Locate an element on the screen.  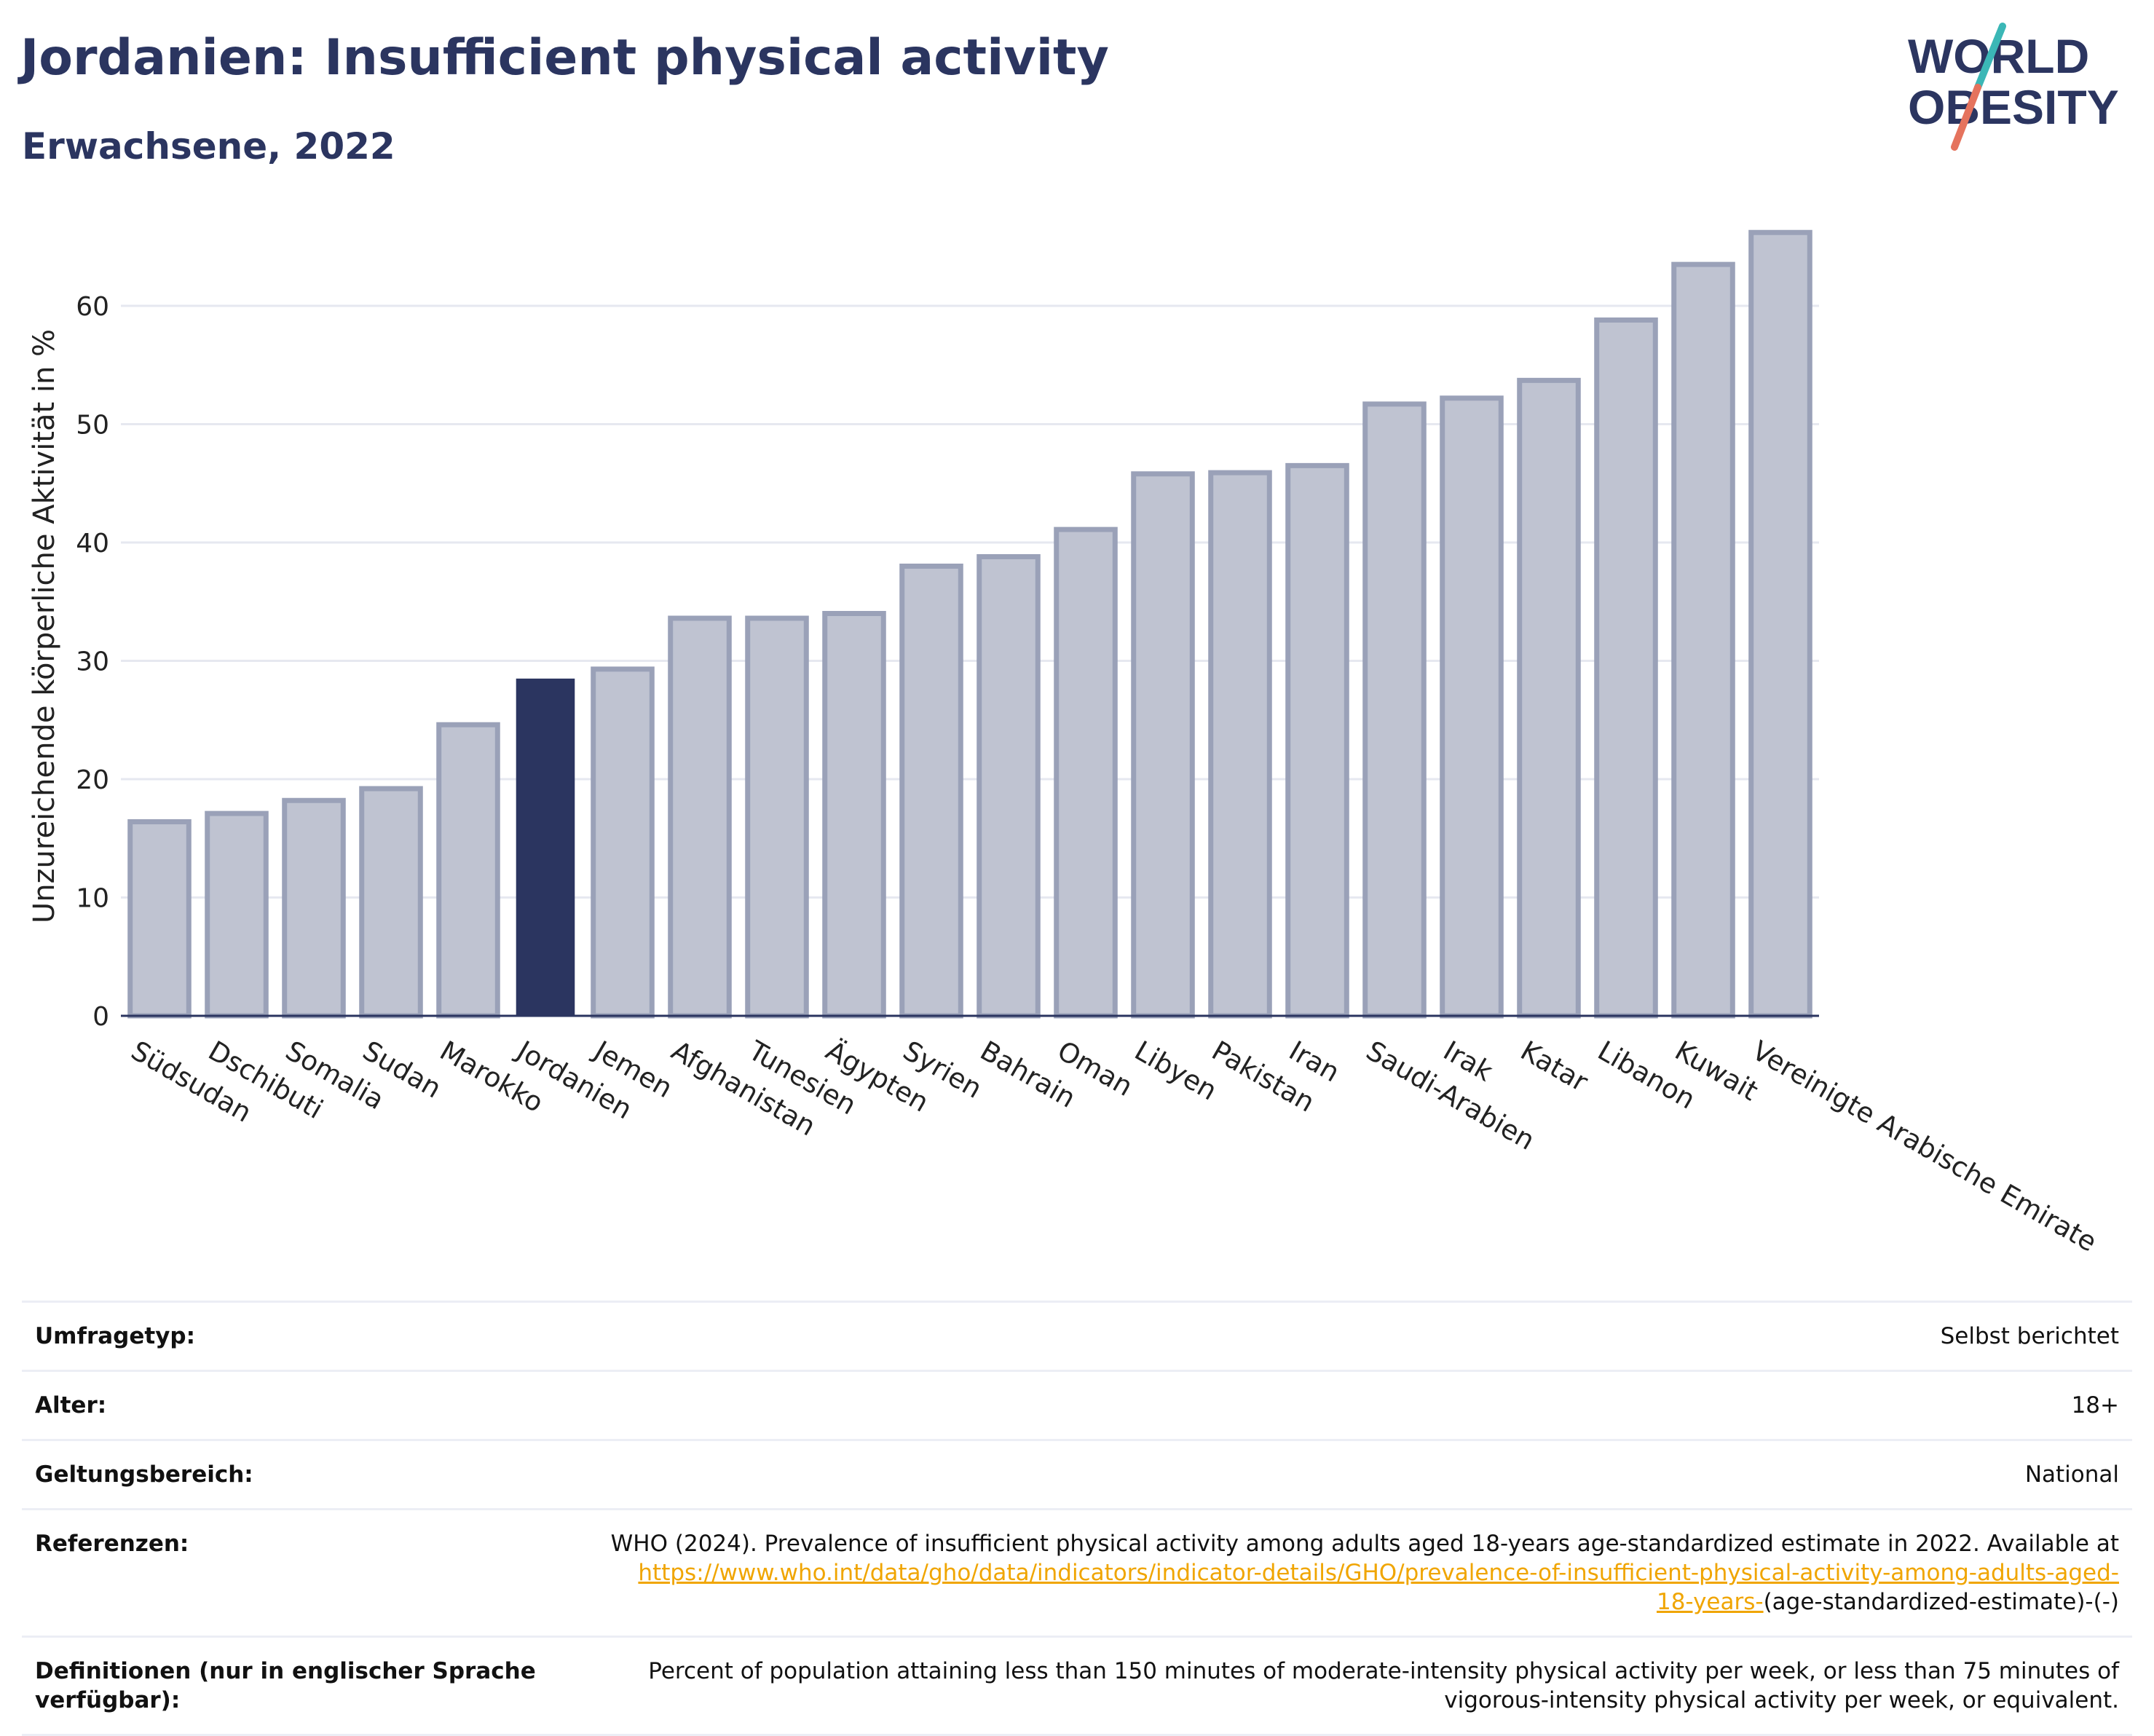
world-obesity-logo: WORLD OBESITY is located at coordinates (2013, 87).